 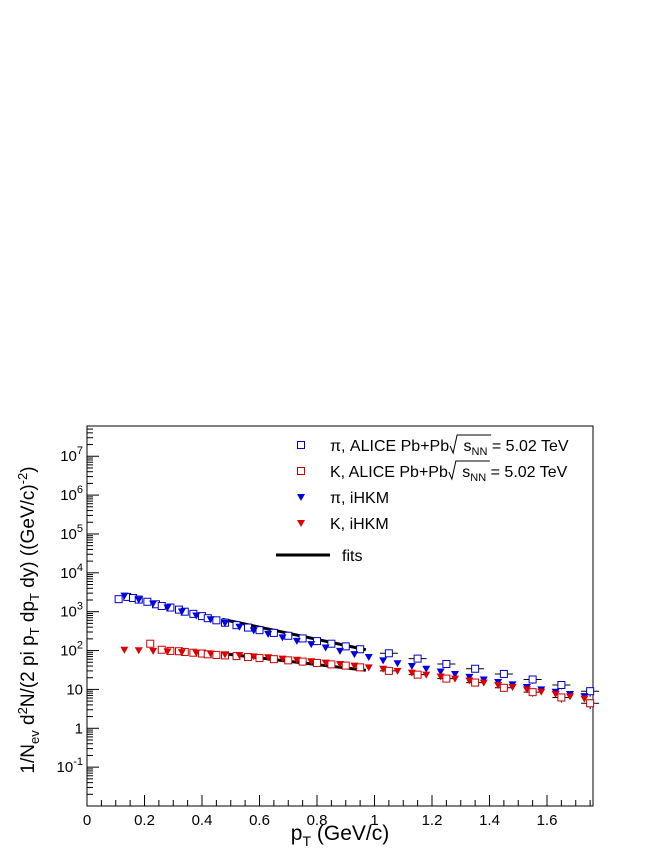 I want to click on legend-pi_ihkm-swatch, so click(x=301, y=497).